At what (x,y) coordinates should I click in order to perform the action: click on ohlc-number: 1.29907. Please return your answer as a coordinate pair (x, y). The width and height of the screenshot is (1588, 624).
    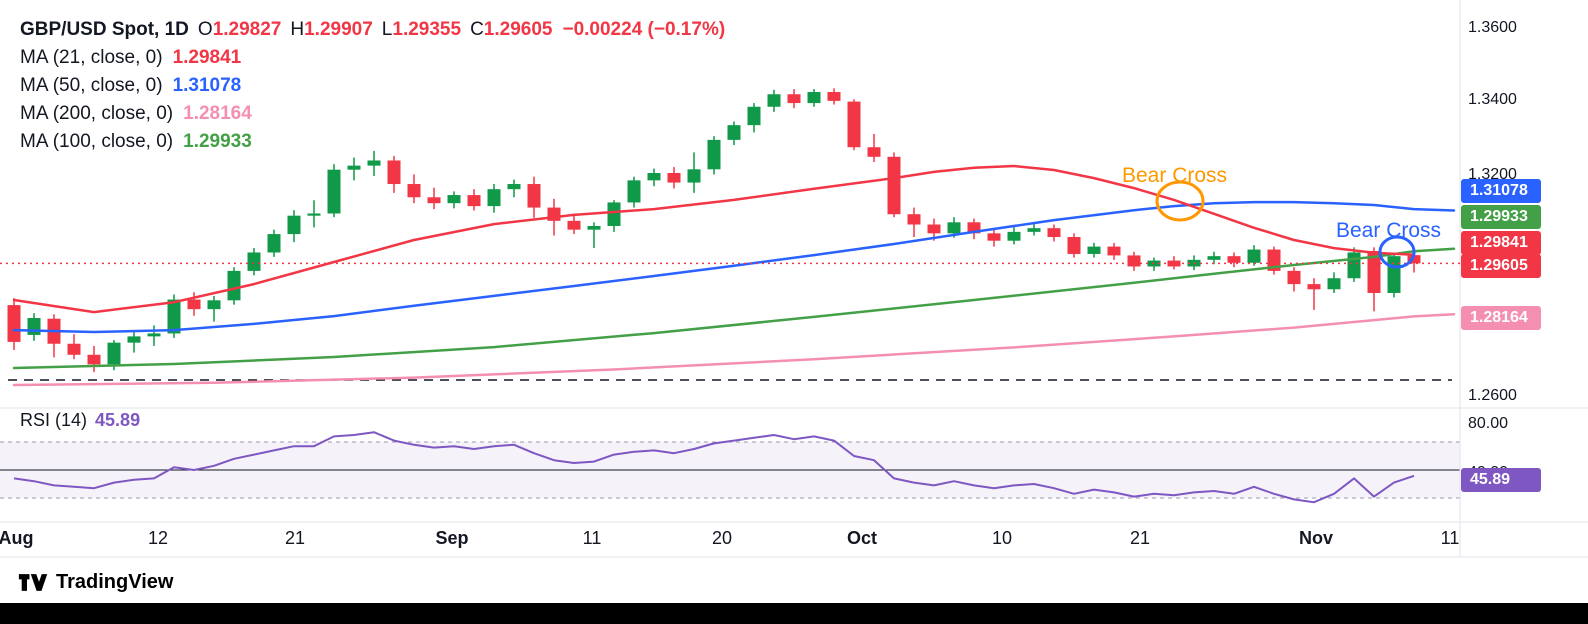
    Looking at the image, I should click on (338, 29).